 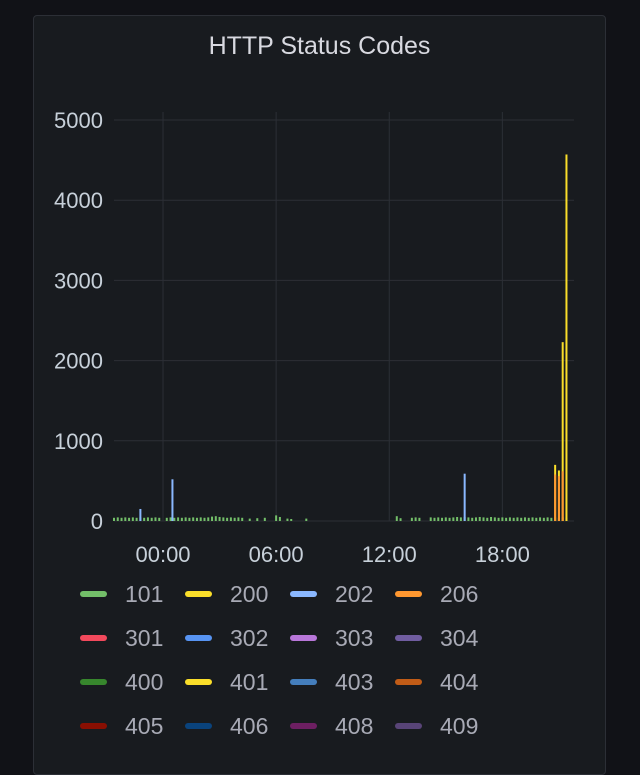 What do you see at coordinates (78, 280) in the screenshot?
I see `y-tick-label: 3000` at bounding box center [78, 280].